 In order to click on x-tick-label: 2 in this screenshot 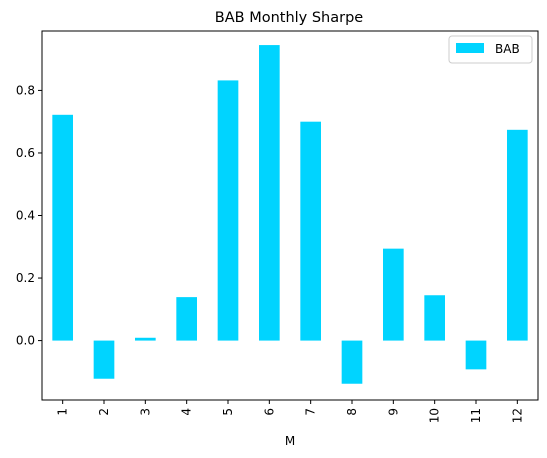, I will do `click(104, 412)`.